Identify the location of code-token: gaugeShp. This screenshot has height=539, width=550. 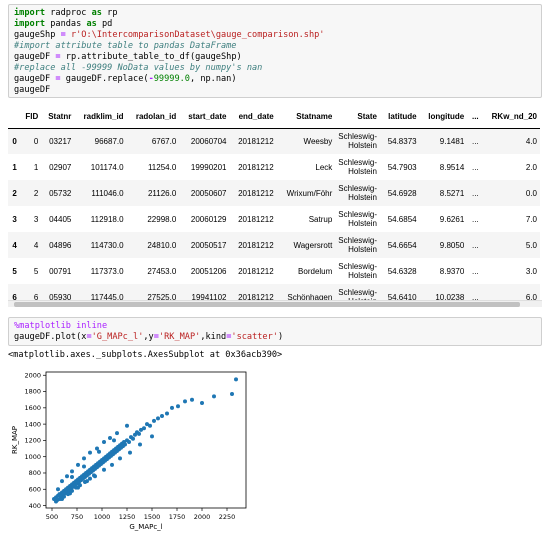
(37, 35).